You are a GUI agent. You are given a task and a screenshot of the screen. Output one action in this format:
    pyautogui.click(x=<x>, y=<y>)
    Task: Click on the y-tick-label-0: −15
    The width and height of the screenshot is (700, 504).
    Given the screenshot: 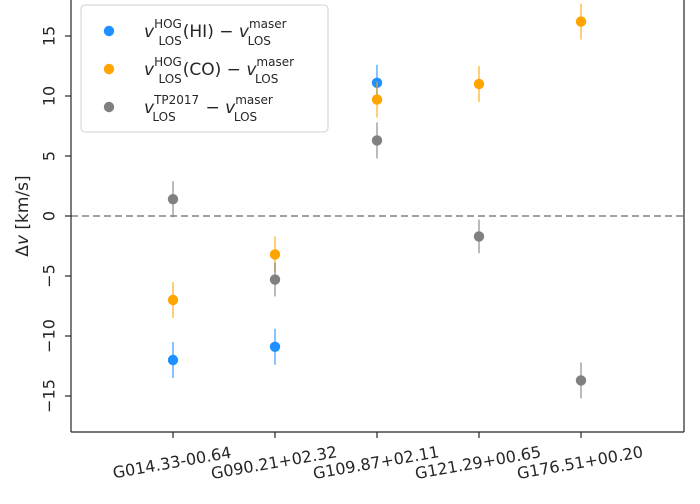 What is the action you would take?
    pyautogui.click(x=49, y=396)
    